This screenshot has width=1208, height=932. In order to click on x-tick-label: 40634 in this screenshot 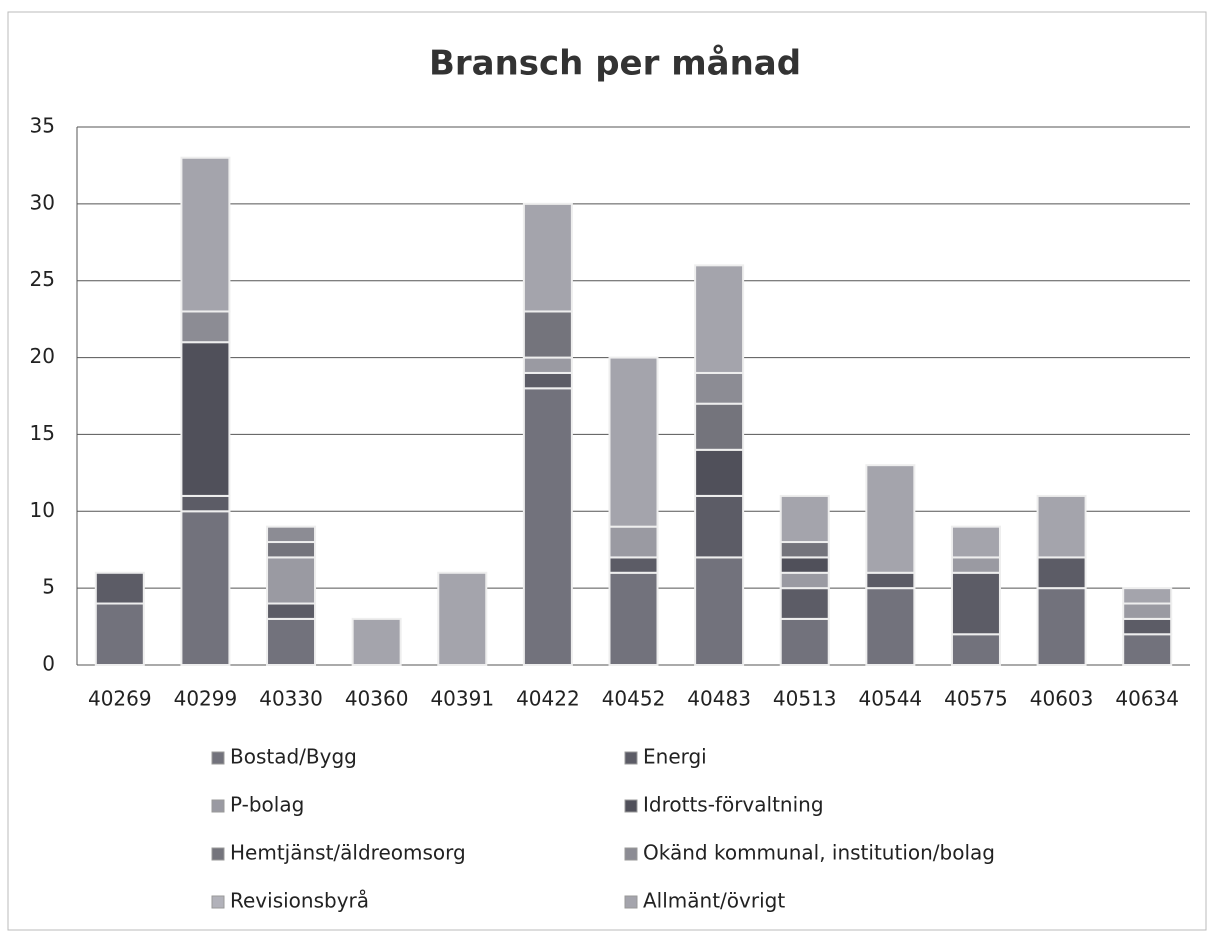, I will do `click(1147, 699)`.